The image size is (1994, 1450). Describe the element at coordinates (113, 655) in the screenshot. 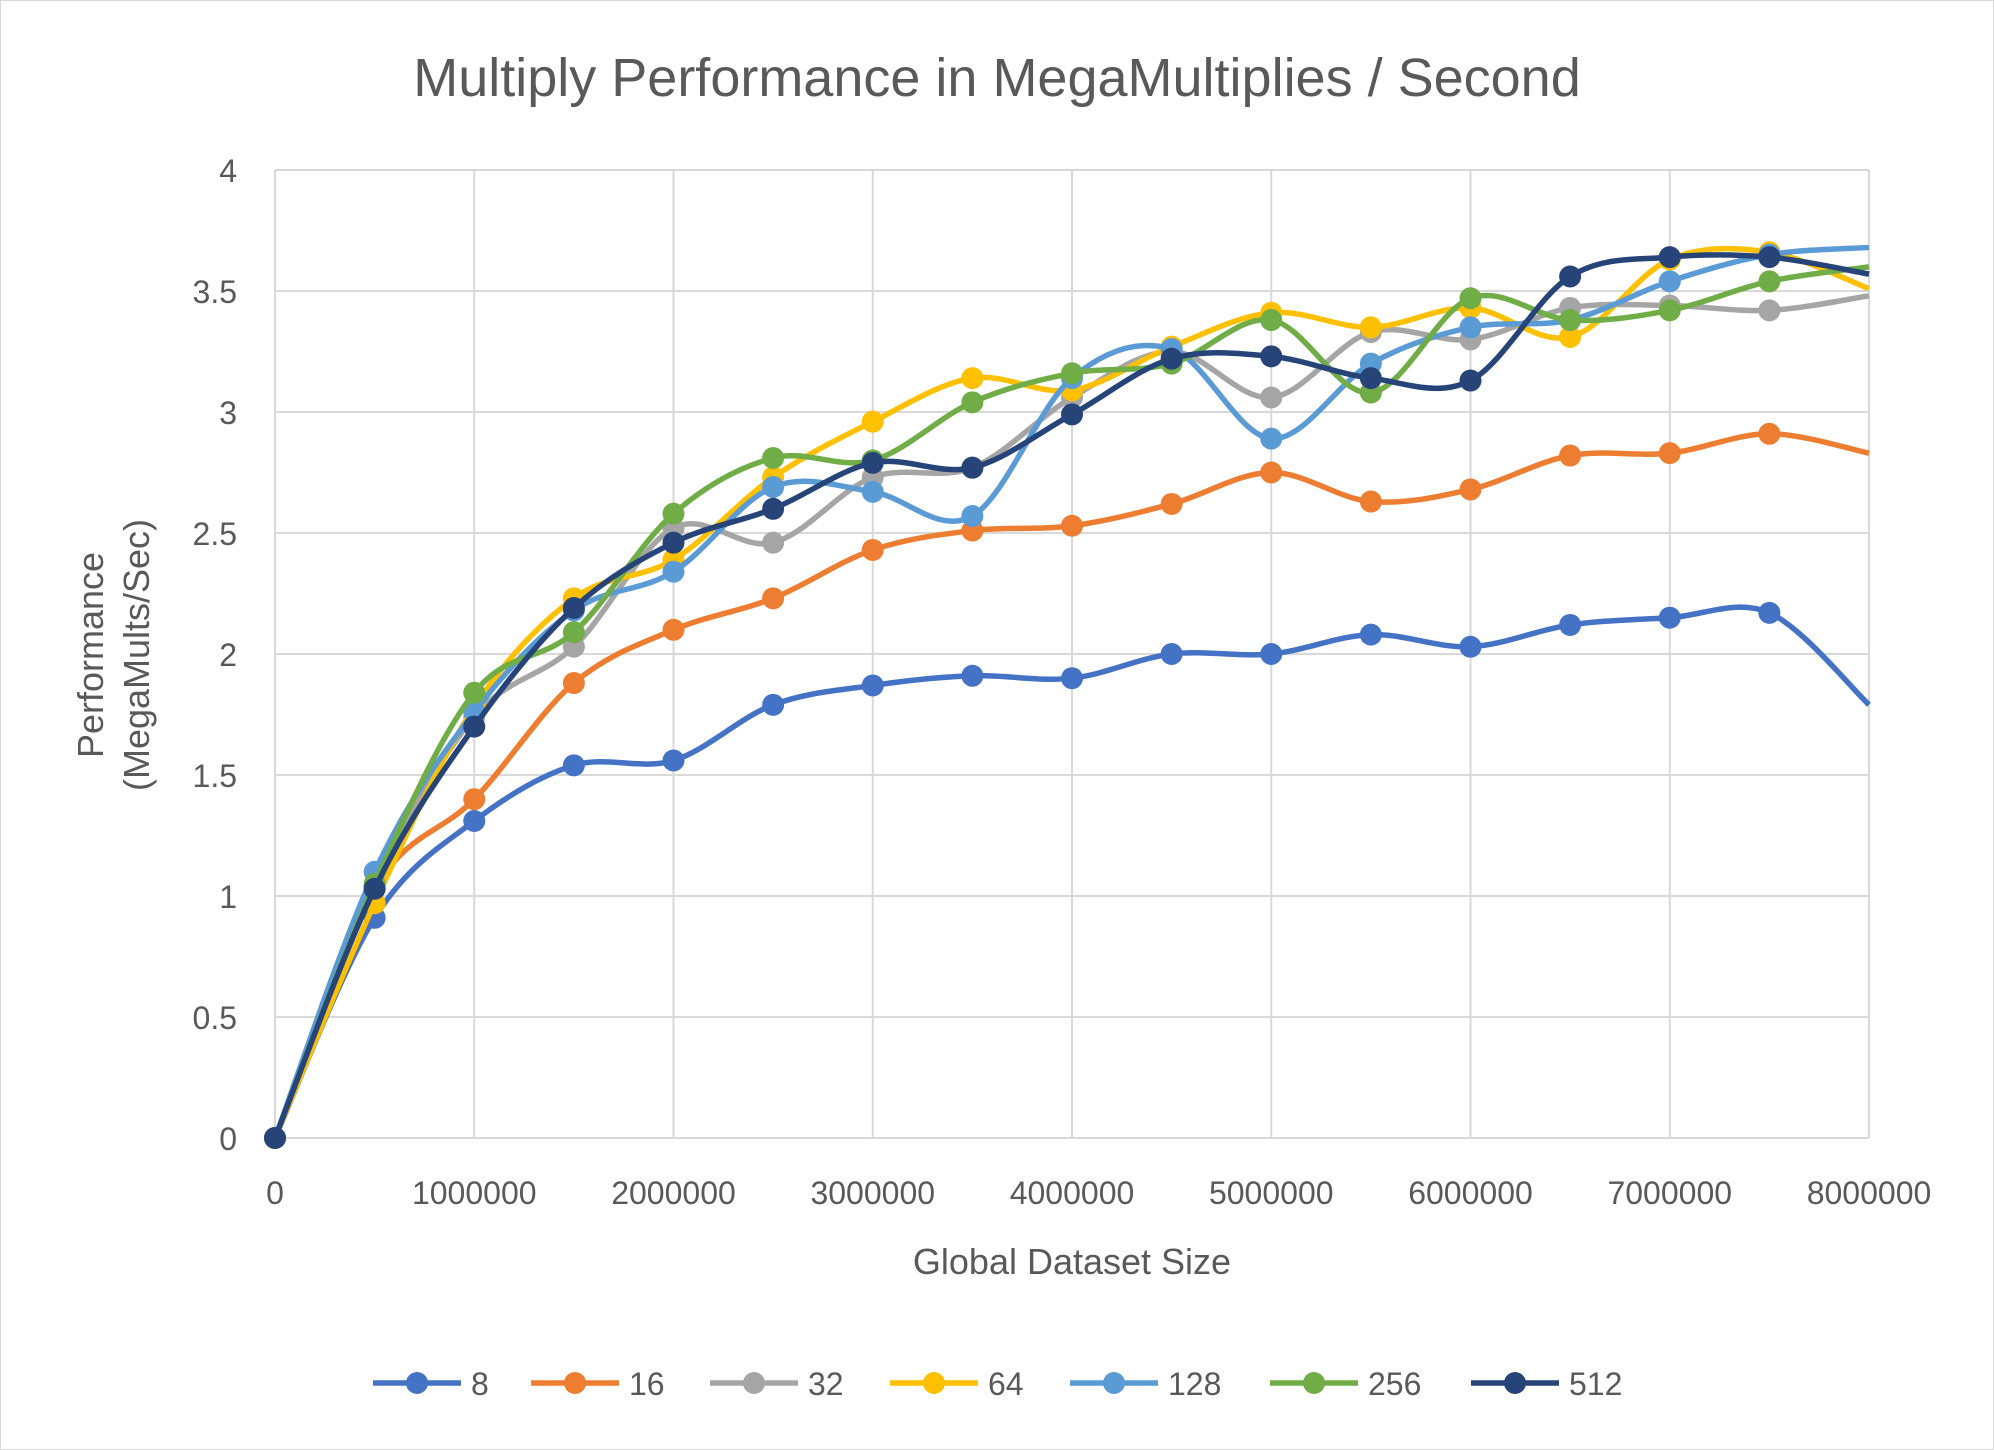

I see `y-axis-label: Performance (MegaMults/Sec)` at that location.